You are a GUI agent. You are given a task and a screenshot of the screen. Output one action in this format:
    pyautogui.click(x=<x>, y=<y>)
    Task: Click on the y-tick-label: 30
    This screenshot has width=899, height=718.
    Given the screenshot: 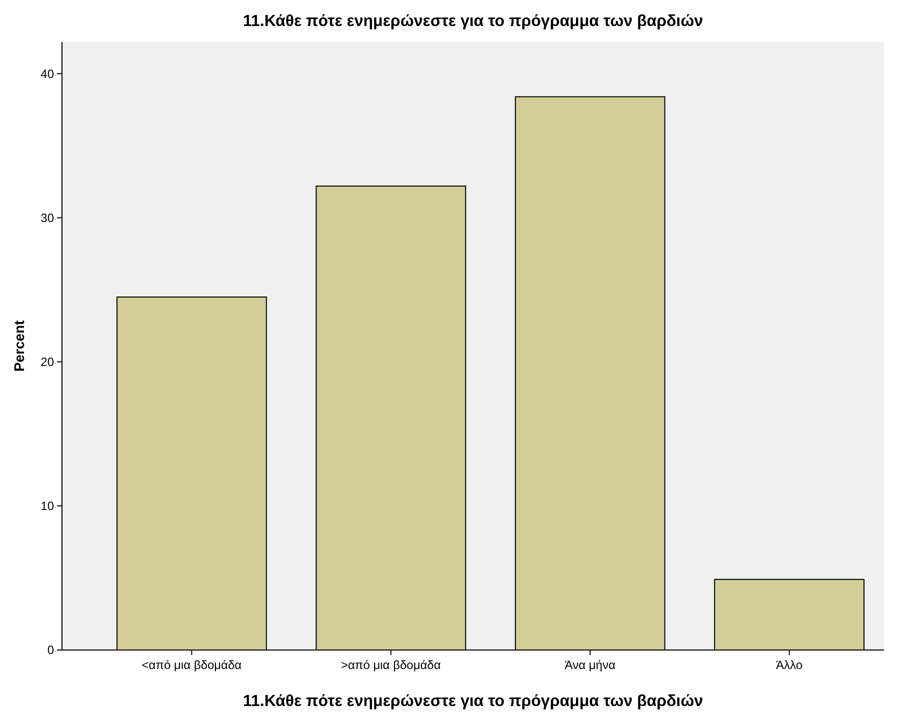 What is the action you would take?
    pyautogui.click(x=47, y=217)
    